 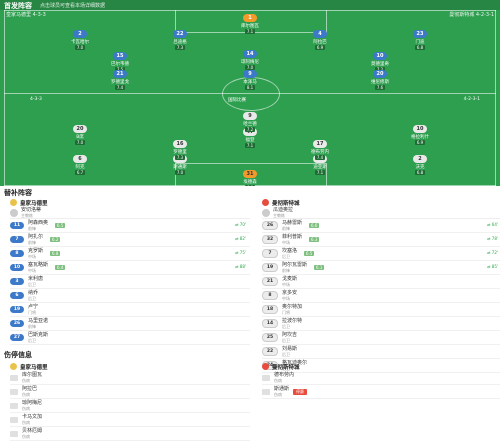 What do you see at coordinates (492, 266) in the screenshot?
I see `sub-time: ⇄ 85'` at bounding box center [492, 266].